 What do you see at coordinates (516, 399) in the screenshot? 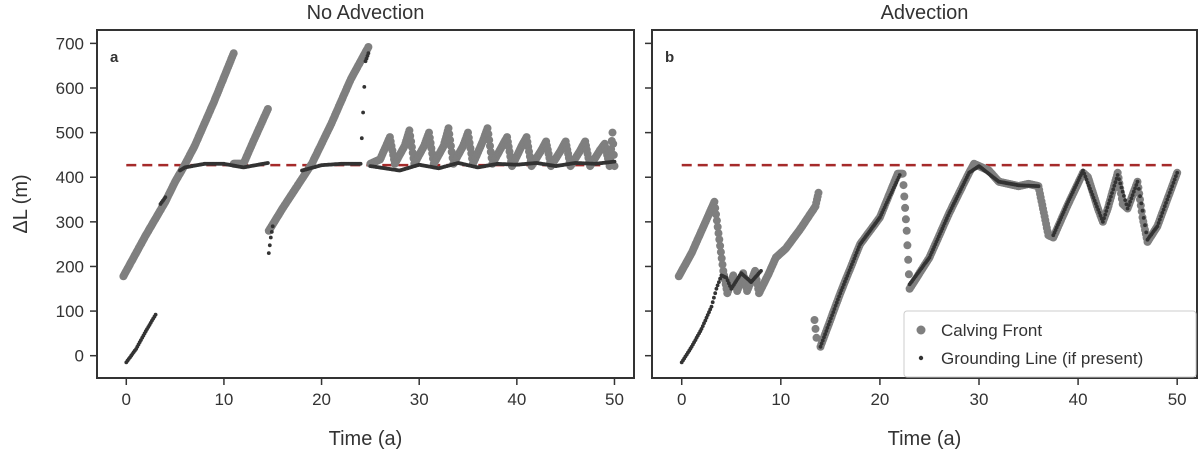
I see `x-tick-label: 40` at bounding box center [516, 399].